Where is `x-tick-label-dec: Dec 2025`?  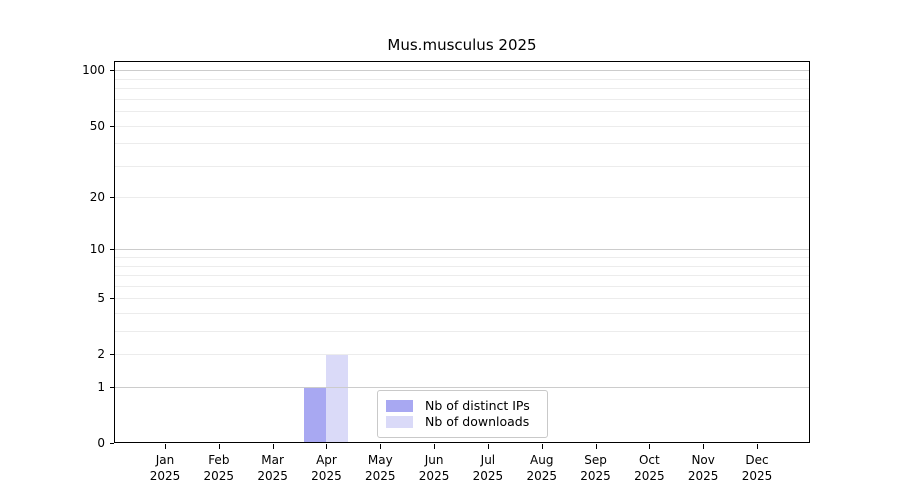 x-tick-label-dec: Dec 2025 is located at coordinates (757, 468).